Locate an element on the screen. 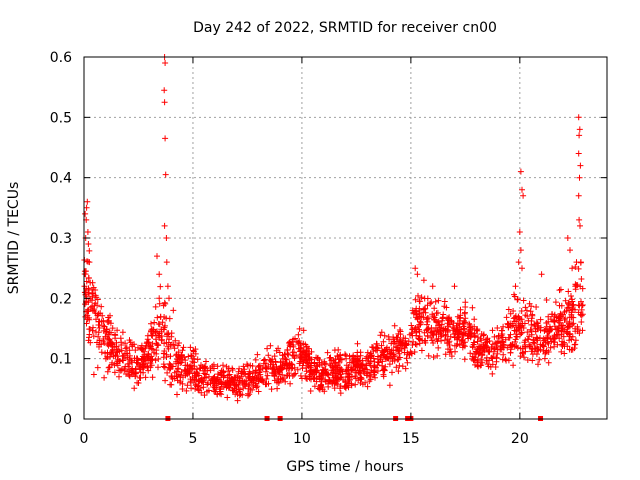 The height and width of the screenshot is (480, 640). x-tick-labels: 0 5 10 15 20 is located at coordinates (304, 439).